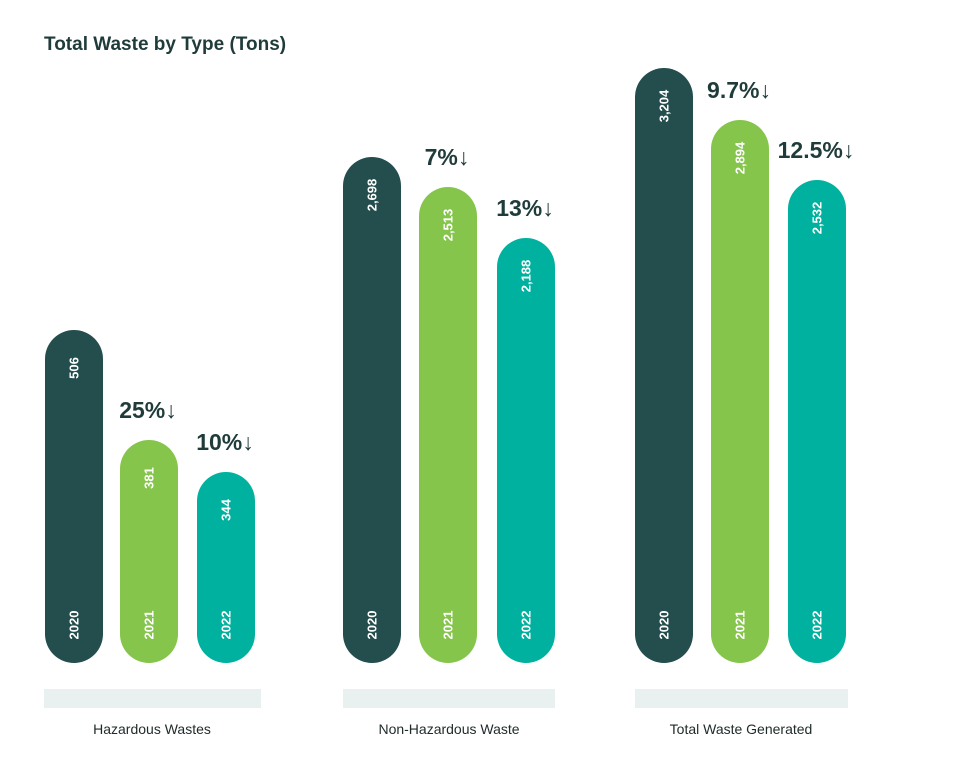 This screenshot has width=970, height=782. What do you see at coordinates (448, 729) in the screenshot?
I see `category-label: Non-Hazardous Waste` at bounding box center [448, 729].